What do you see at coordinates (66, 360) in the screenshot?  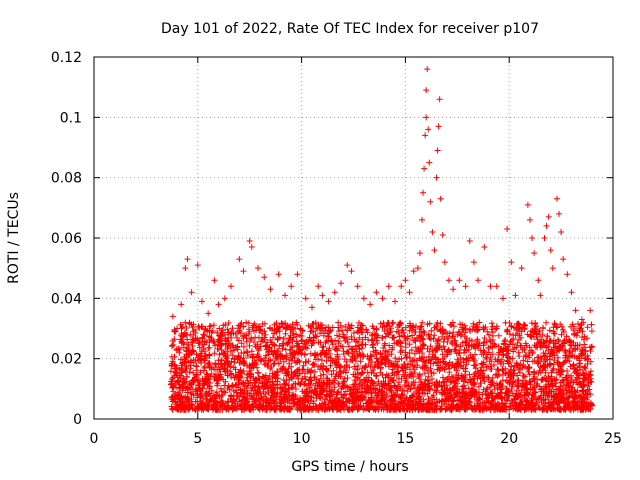 I see `y-tick-label: 0.02` at bounding box center [66, 360].